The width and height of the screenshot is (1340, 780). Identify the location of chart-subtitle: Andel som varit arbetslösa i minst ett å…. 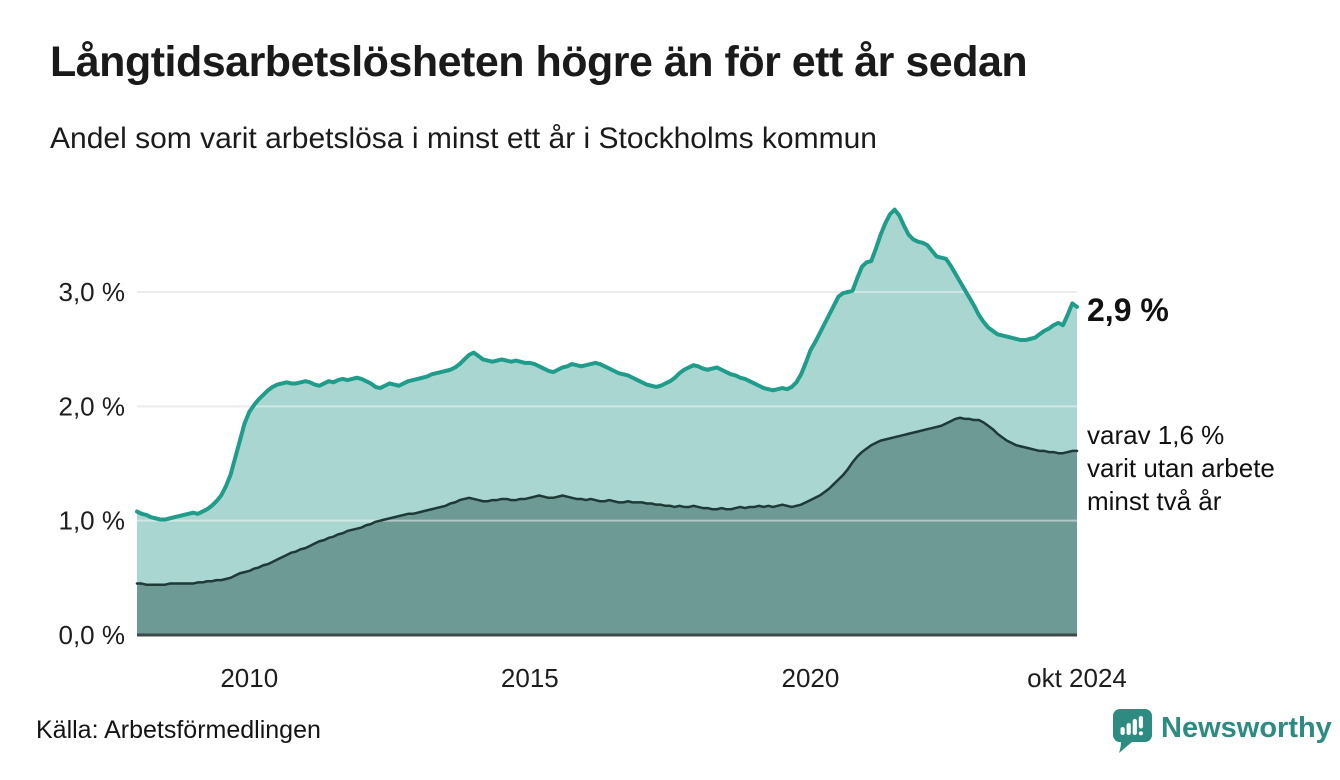
(463, 138).